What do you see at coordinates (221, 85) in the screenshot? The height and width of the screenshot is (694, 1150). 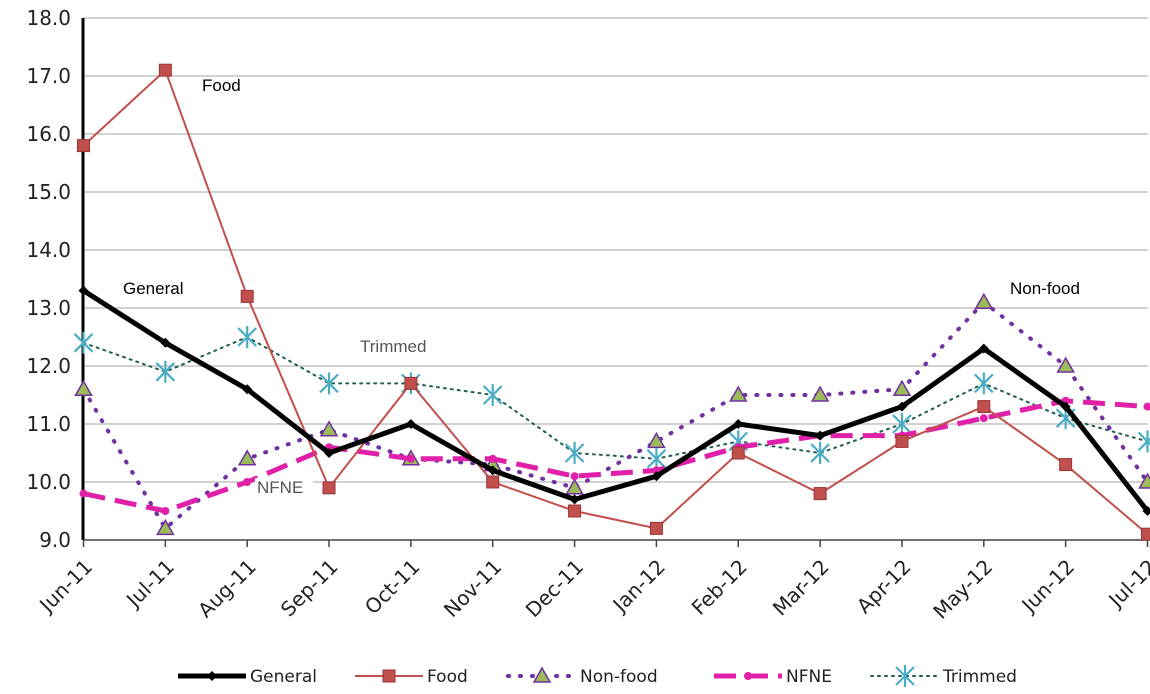 I see `annotation-label: Food` at bounding box center [221, 85].